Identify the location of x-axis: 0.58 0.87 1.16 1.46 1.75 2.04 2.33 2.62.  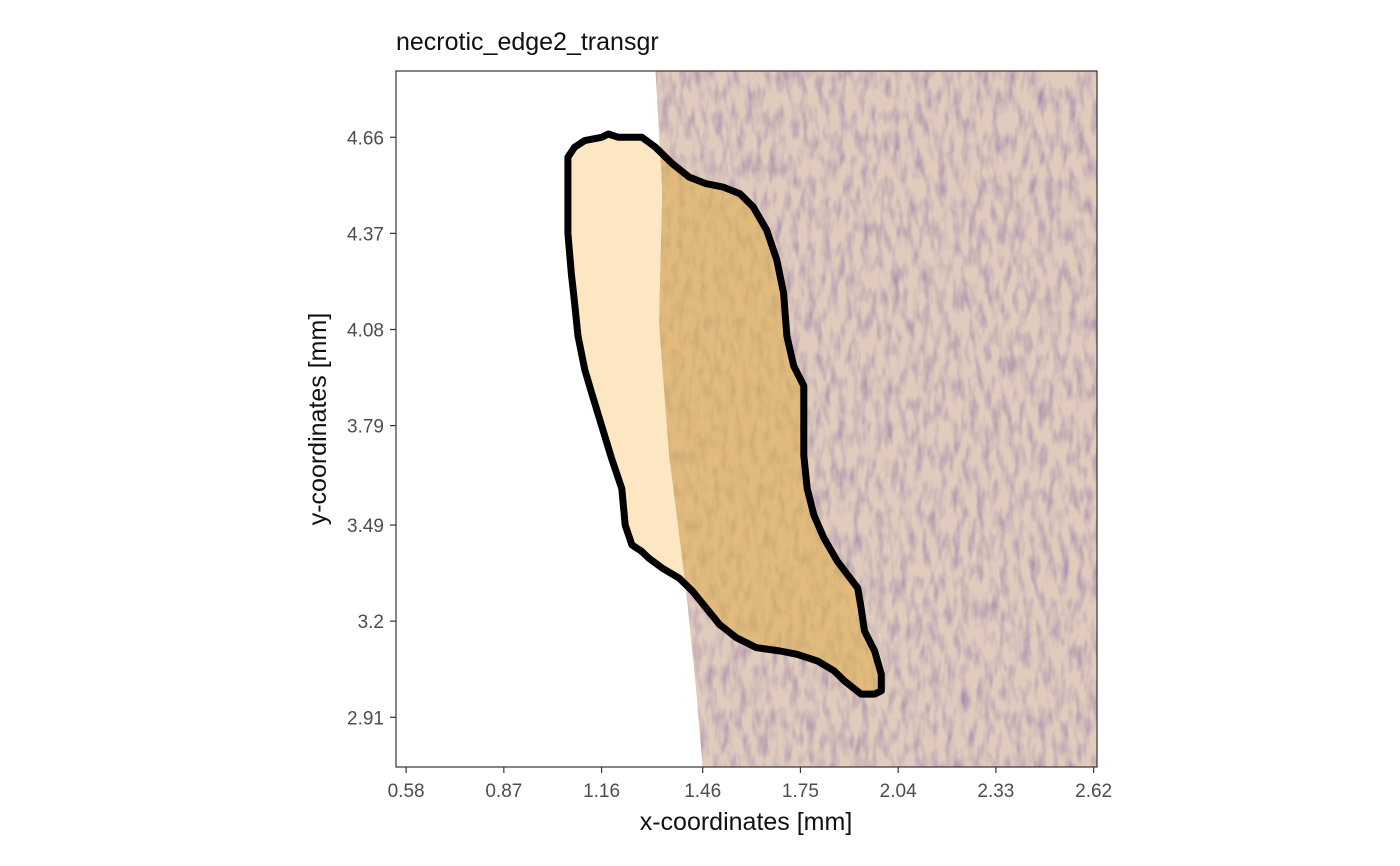
(750, 784).